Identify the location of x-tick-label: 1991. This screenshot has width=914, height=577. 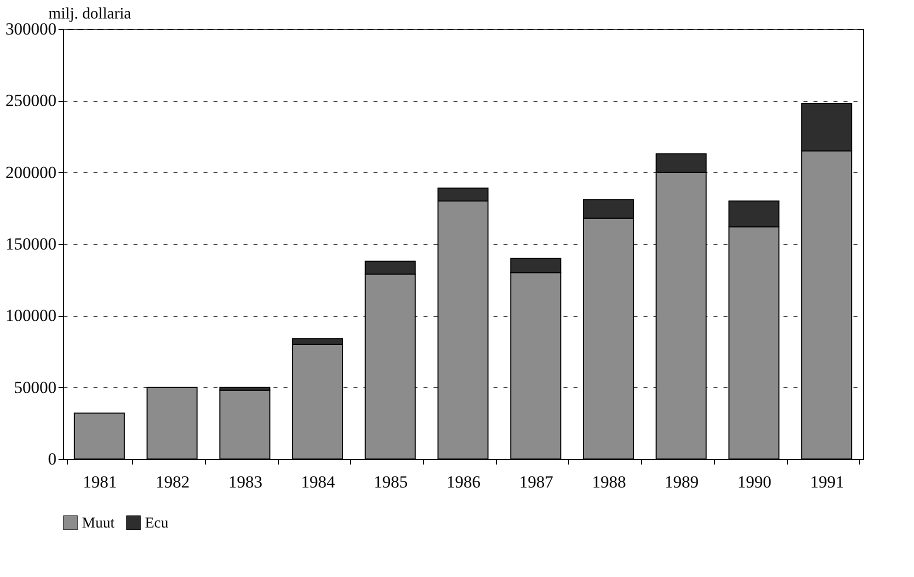
(827, 482).